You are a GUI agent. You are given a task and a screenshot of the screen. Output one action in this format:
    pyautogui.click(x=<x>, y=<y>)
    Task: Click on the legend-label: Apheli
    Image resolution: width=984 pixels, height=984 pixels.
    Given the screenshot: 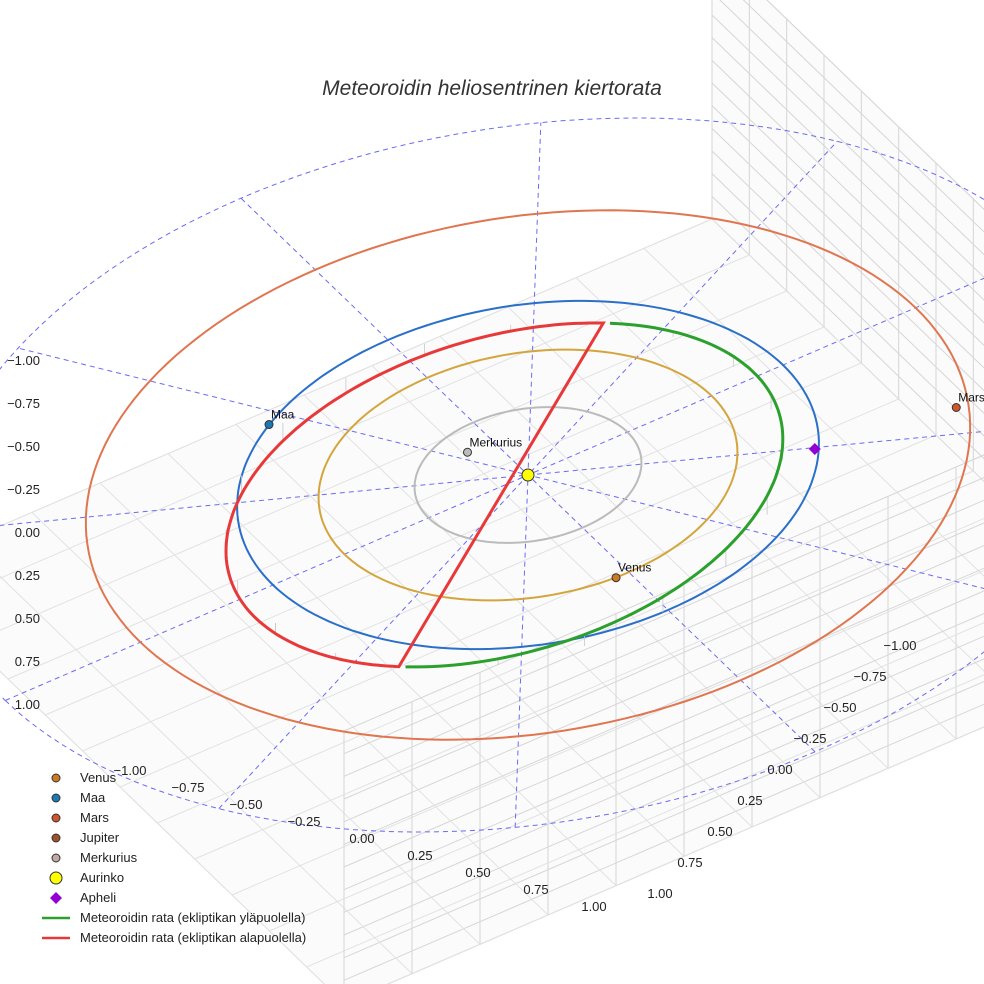 What is the action you would take?
    pyautogui.click(x=98, y=897)
    